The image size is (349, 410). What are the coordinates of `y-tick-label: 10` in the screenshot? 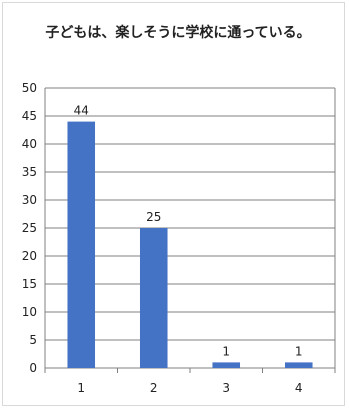 It's located at (29, 312).